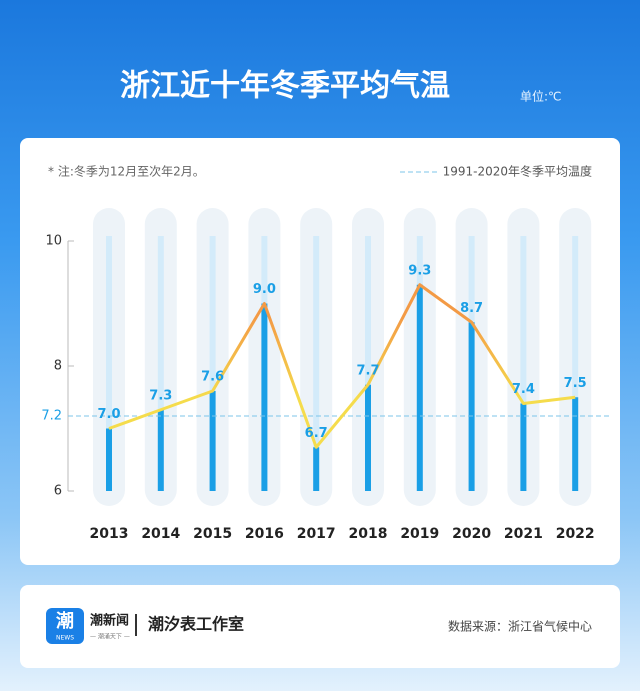 The image size is (640, 695). I want to click on unit: 单位:℃, so click(541, 96).